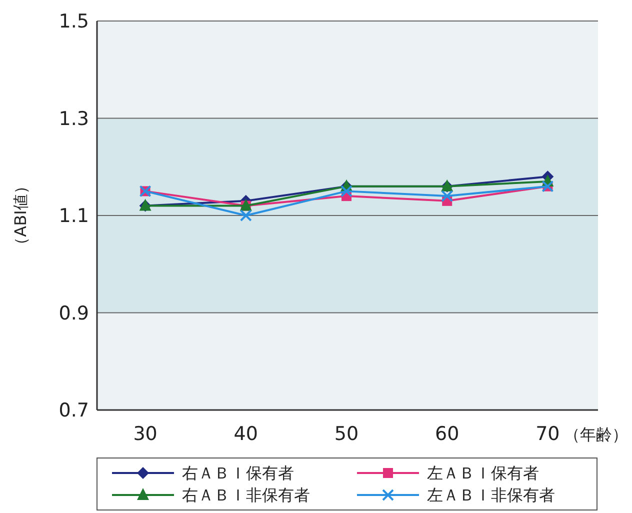  I want to click on y-tick-label: 1.5, so click(73, 21).